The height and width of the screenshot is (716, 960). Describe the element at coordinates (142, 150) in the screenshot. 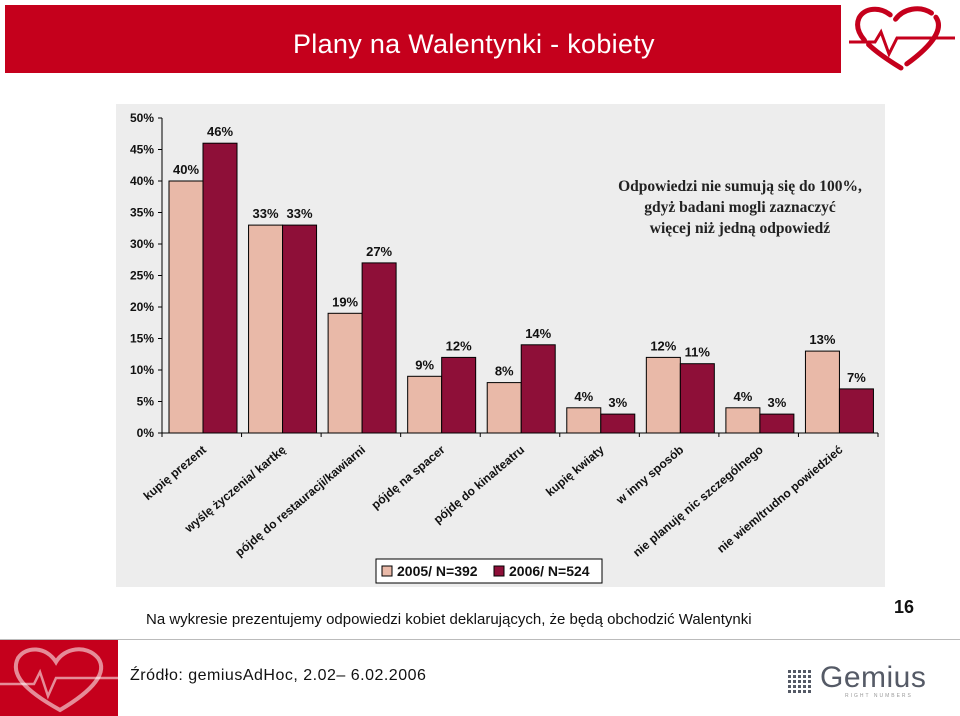

I see `y-tick-label: 45%` at that location.